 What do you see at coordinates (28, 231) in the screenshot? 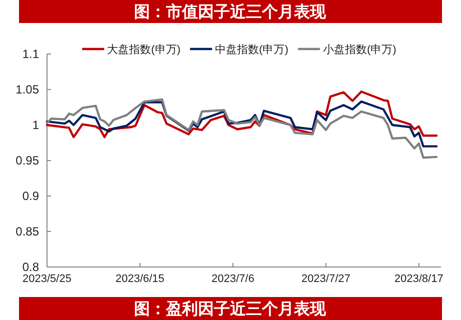
I see `y-tick-label: 0.85` at bounding box center [28, 231].